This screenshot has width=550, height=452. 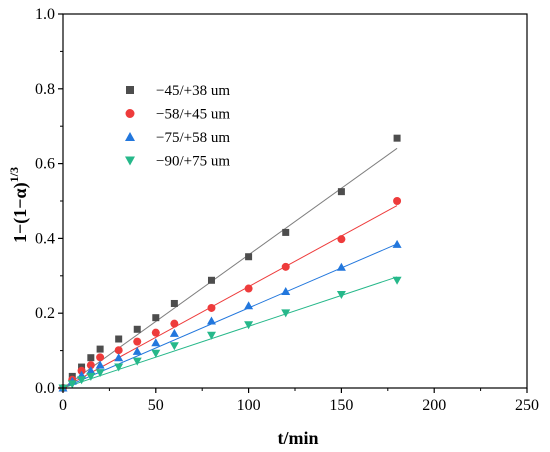 I want to click on y-tick-label: 0.8, so click(x=45, y=89).